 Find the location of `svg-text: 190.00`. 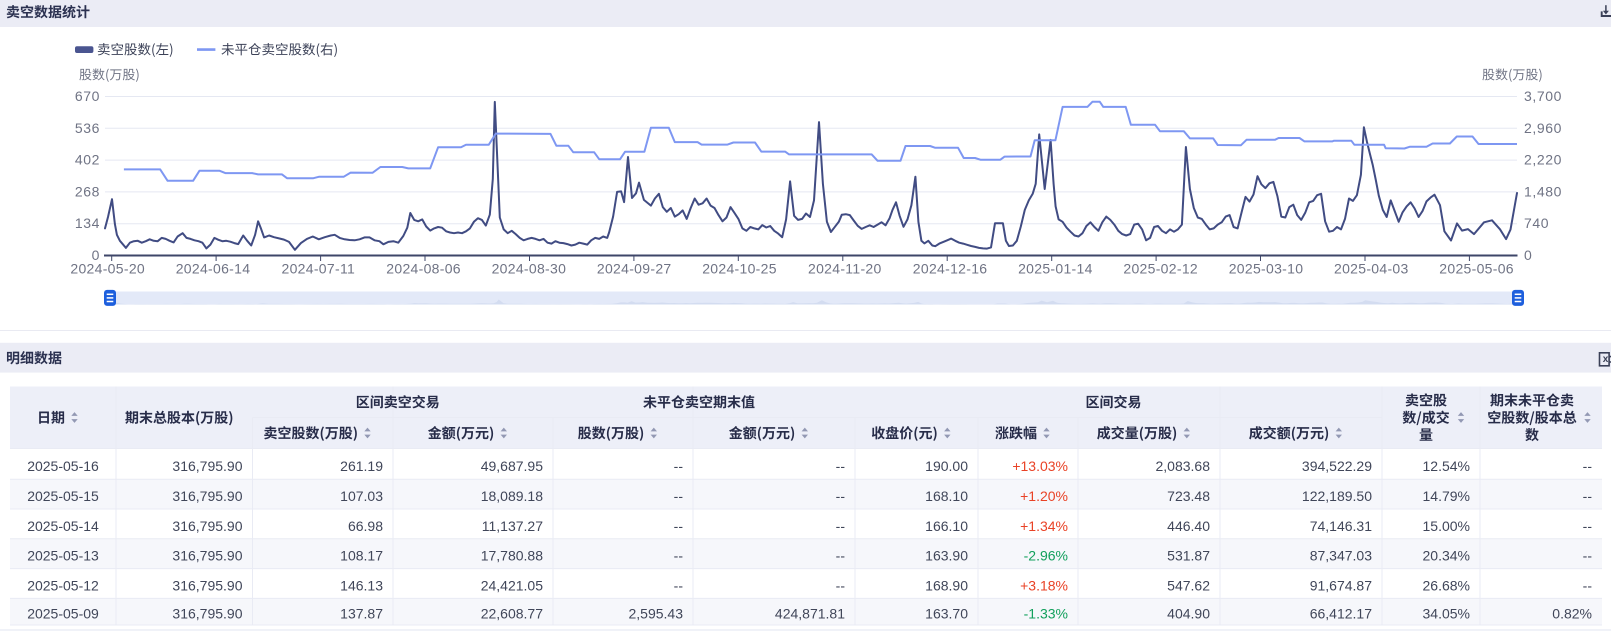

svg-text: 190.00 is located at coordinates (946, 466).